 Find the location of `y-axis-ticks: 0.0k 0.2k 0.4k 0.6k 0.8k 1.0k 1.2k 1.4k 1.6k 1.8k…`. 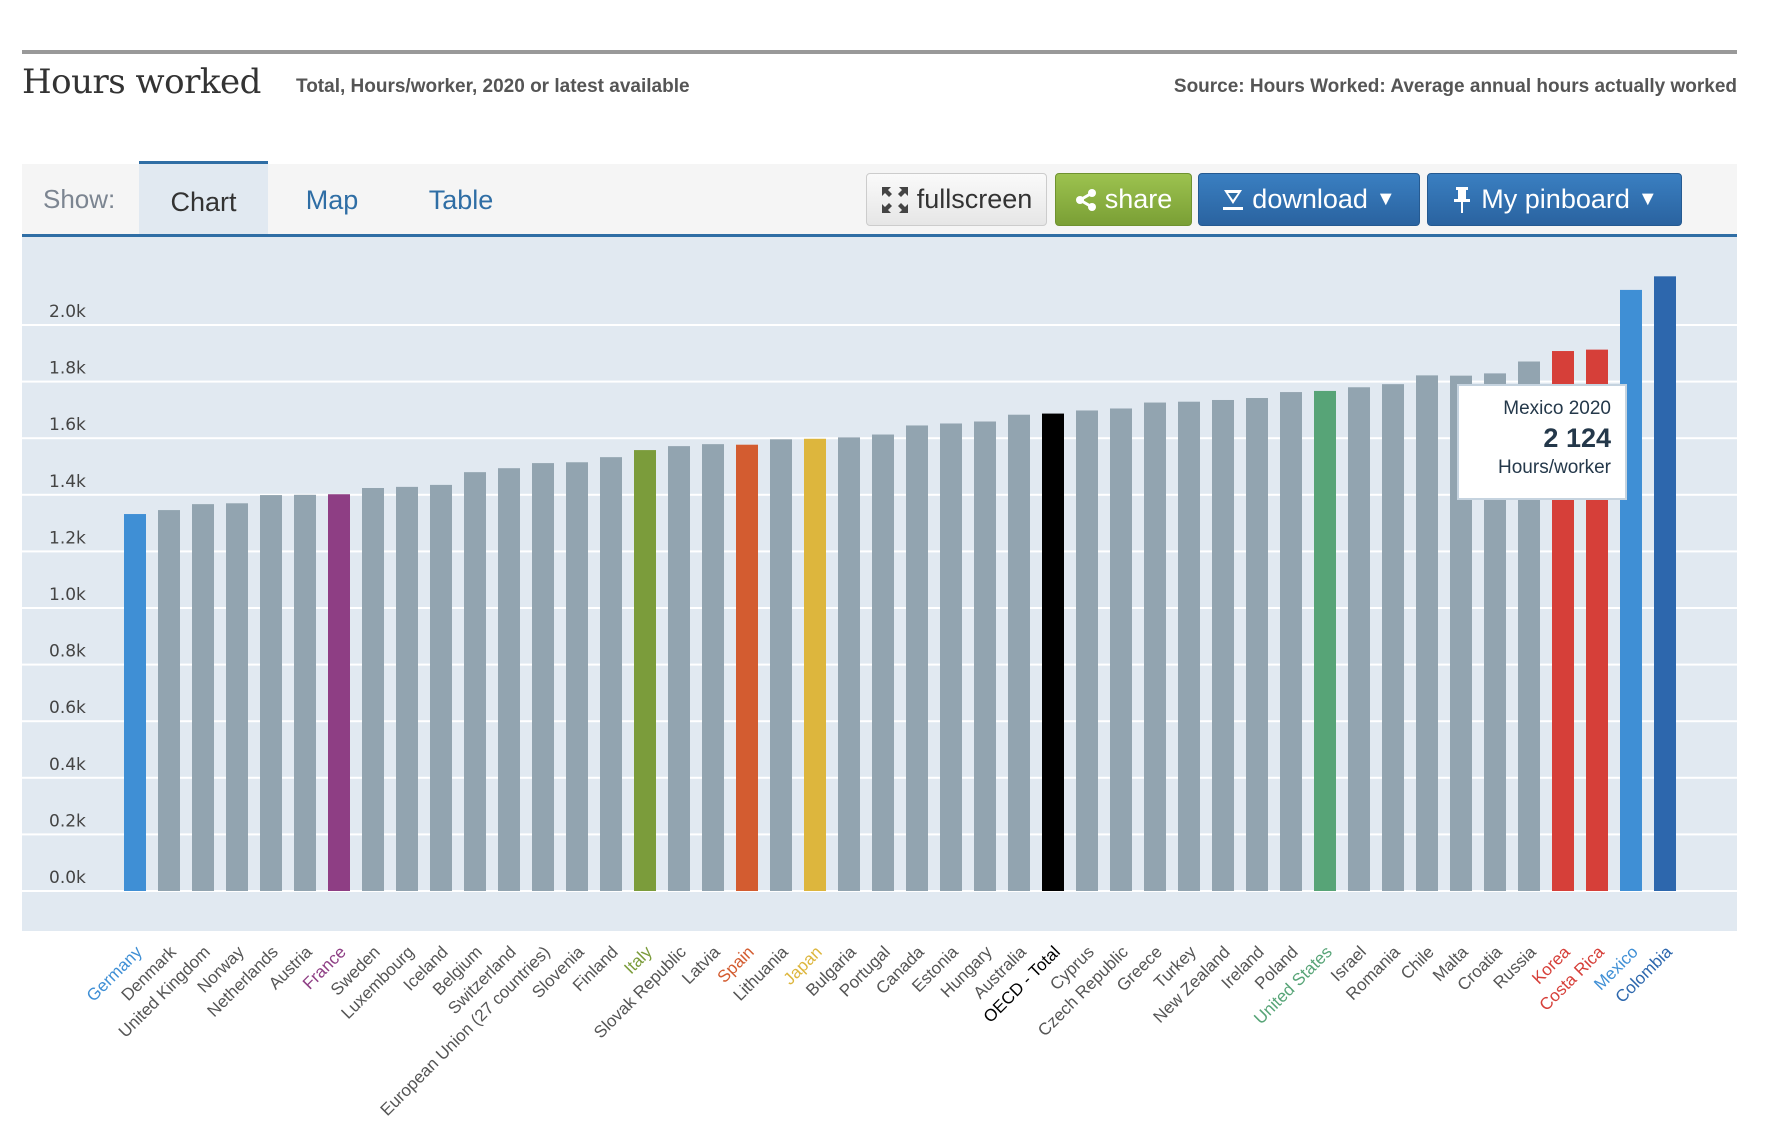

y-axis-ticks: 0.0k 0.2k 0.4k 0.6k 0.8k 1.0k 1.2k 1.4k 1.6k 1.8k… is located at coordinates (67, 595).